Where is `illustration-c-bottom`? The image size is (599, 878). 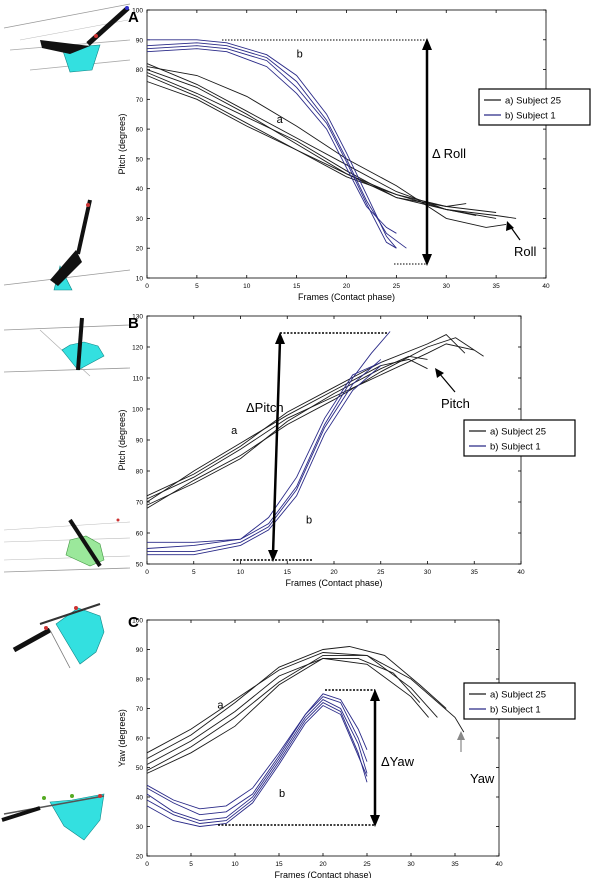 illustration-c-bottom is located at coordinates (53, 817).